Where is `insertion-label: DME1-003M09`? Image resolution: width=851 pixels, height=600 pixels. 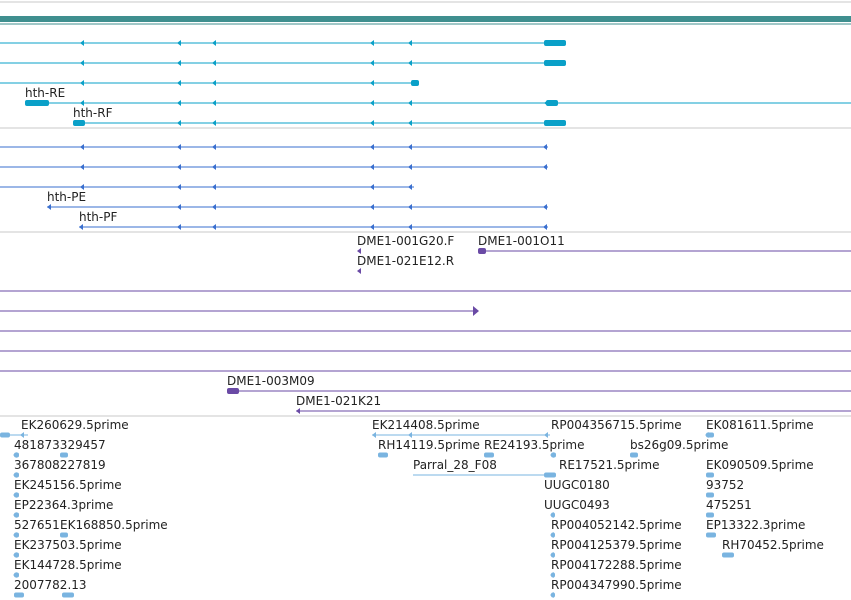 insertion-label: DME1-003M09 is located at coordinates (271, 381).